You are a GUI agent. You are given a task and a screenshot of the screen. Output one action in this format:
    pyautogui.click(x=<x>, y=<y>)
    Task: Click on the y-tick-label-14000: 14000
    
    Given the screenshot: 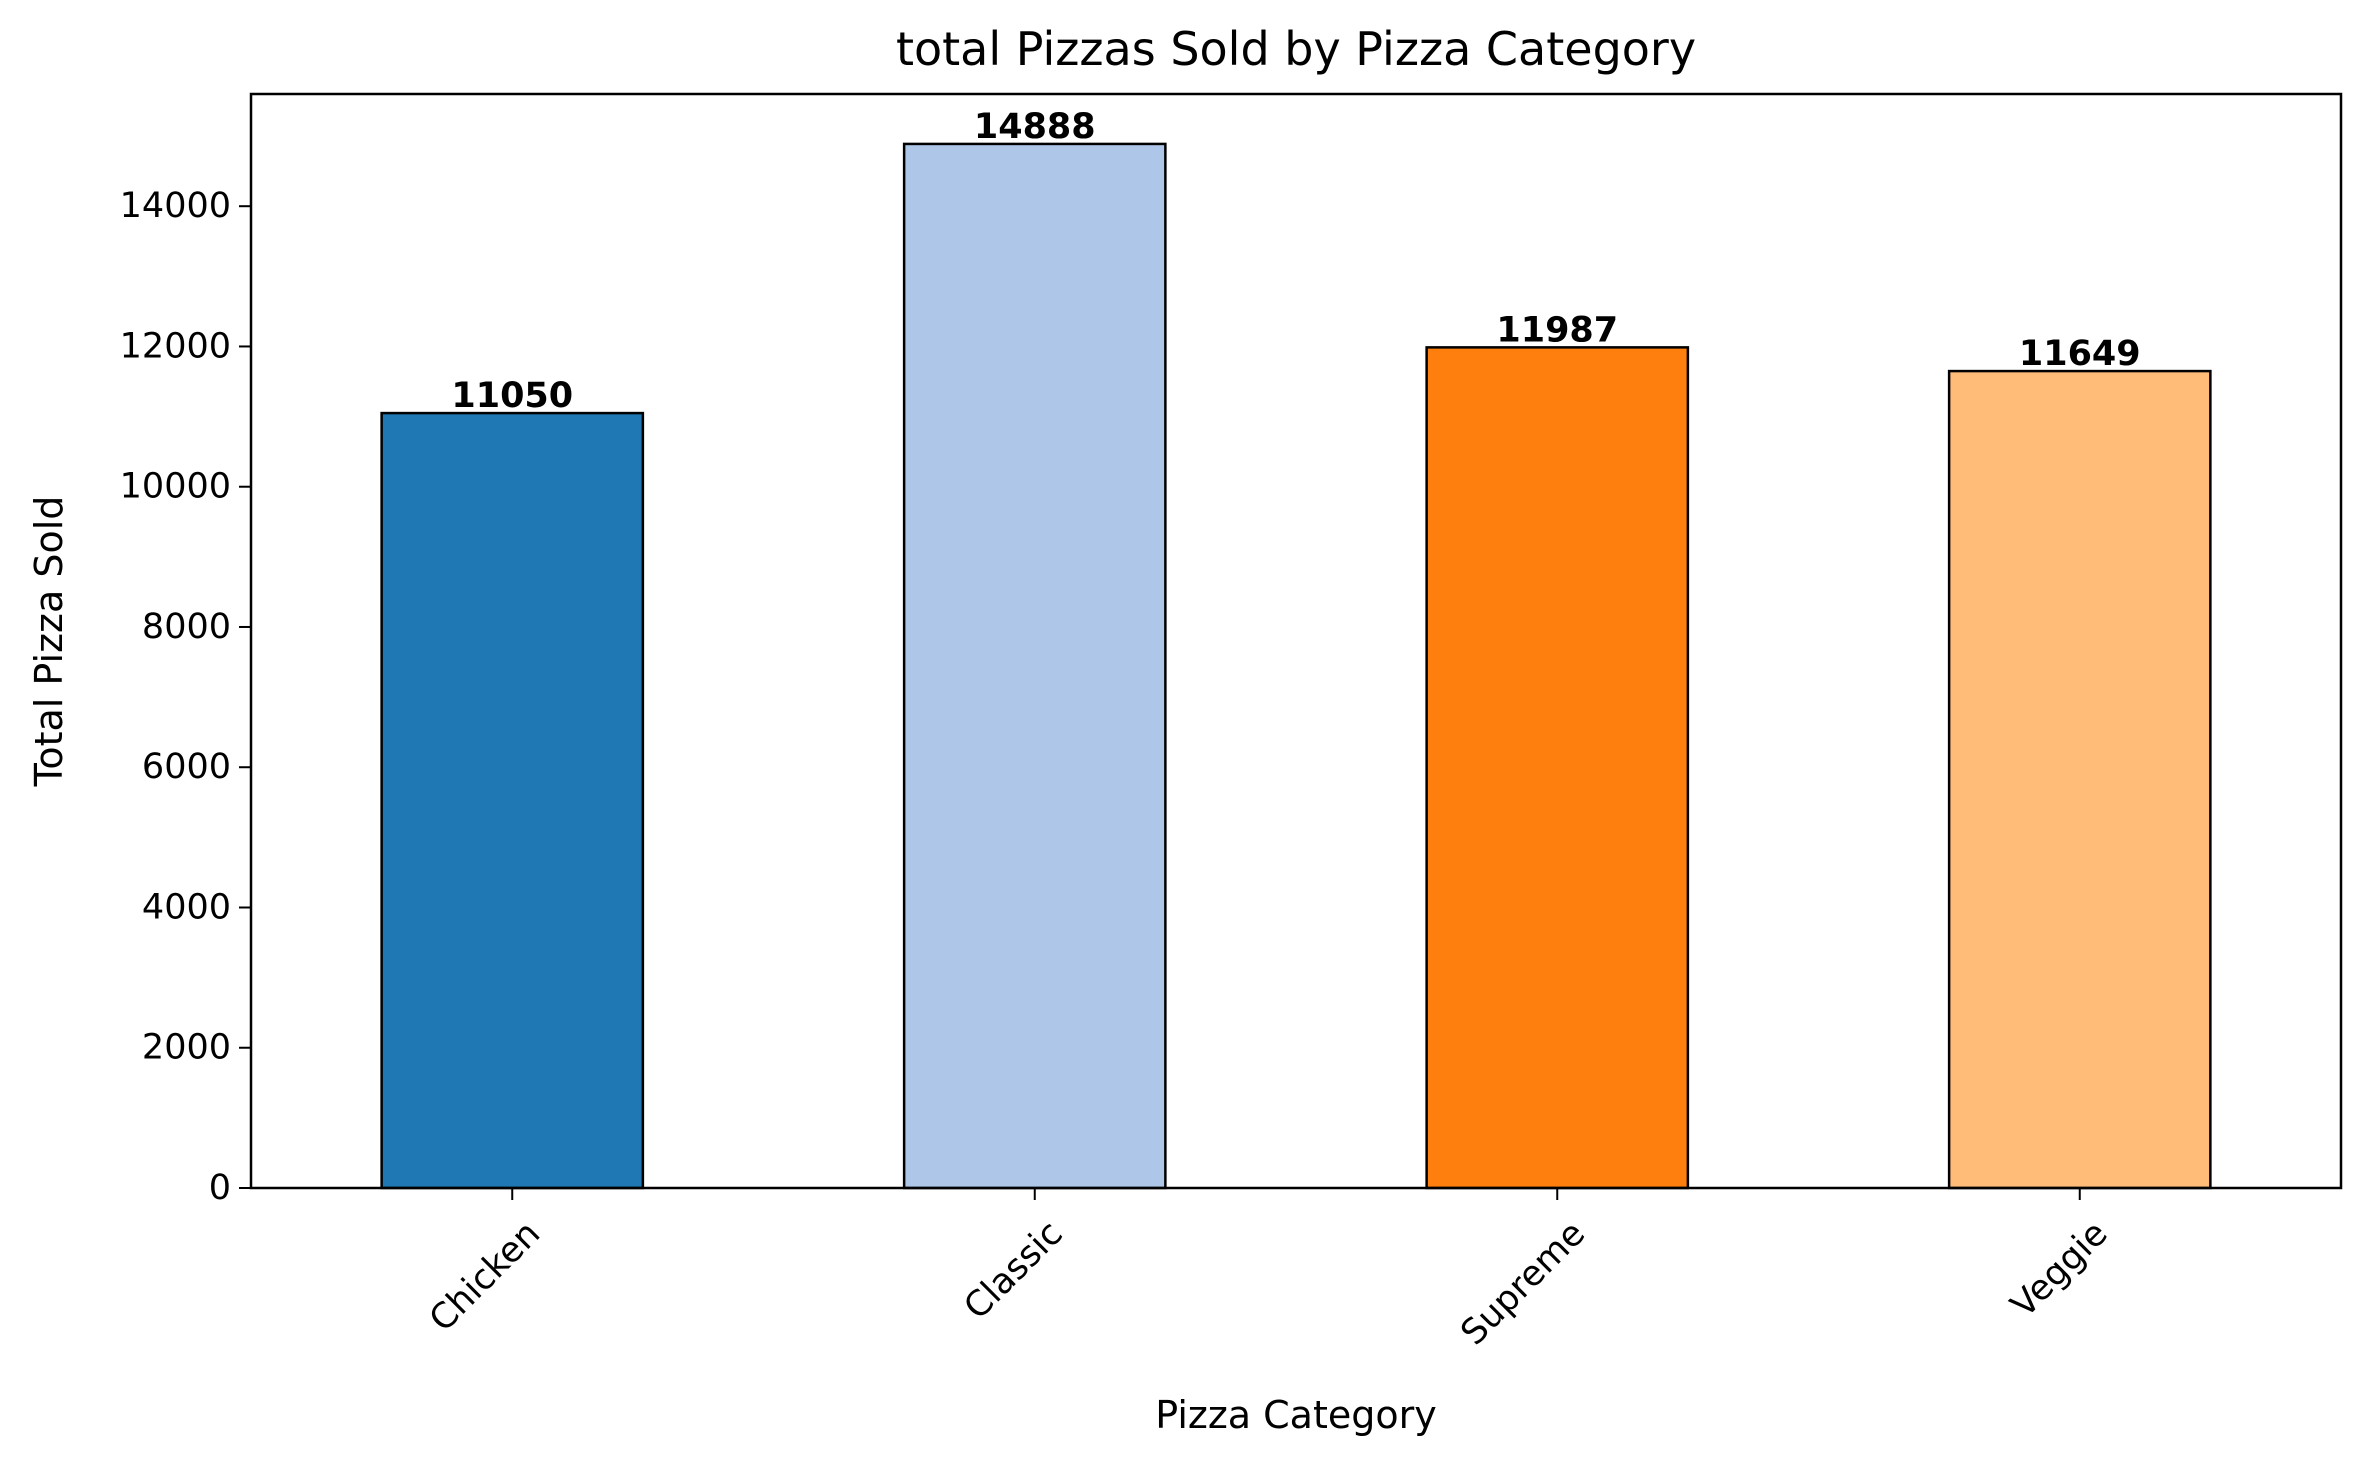 What is the action you would take?
    pyautogui.click(x=175, y=206)
    